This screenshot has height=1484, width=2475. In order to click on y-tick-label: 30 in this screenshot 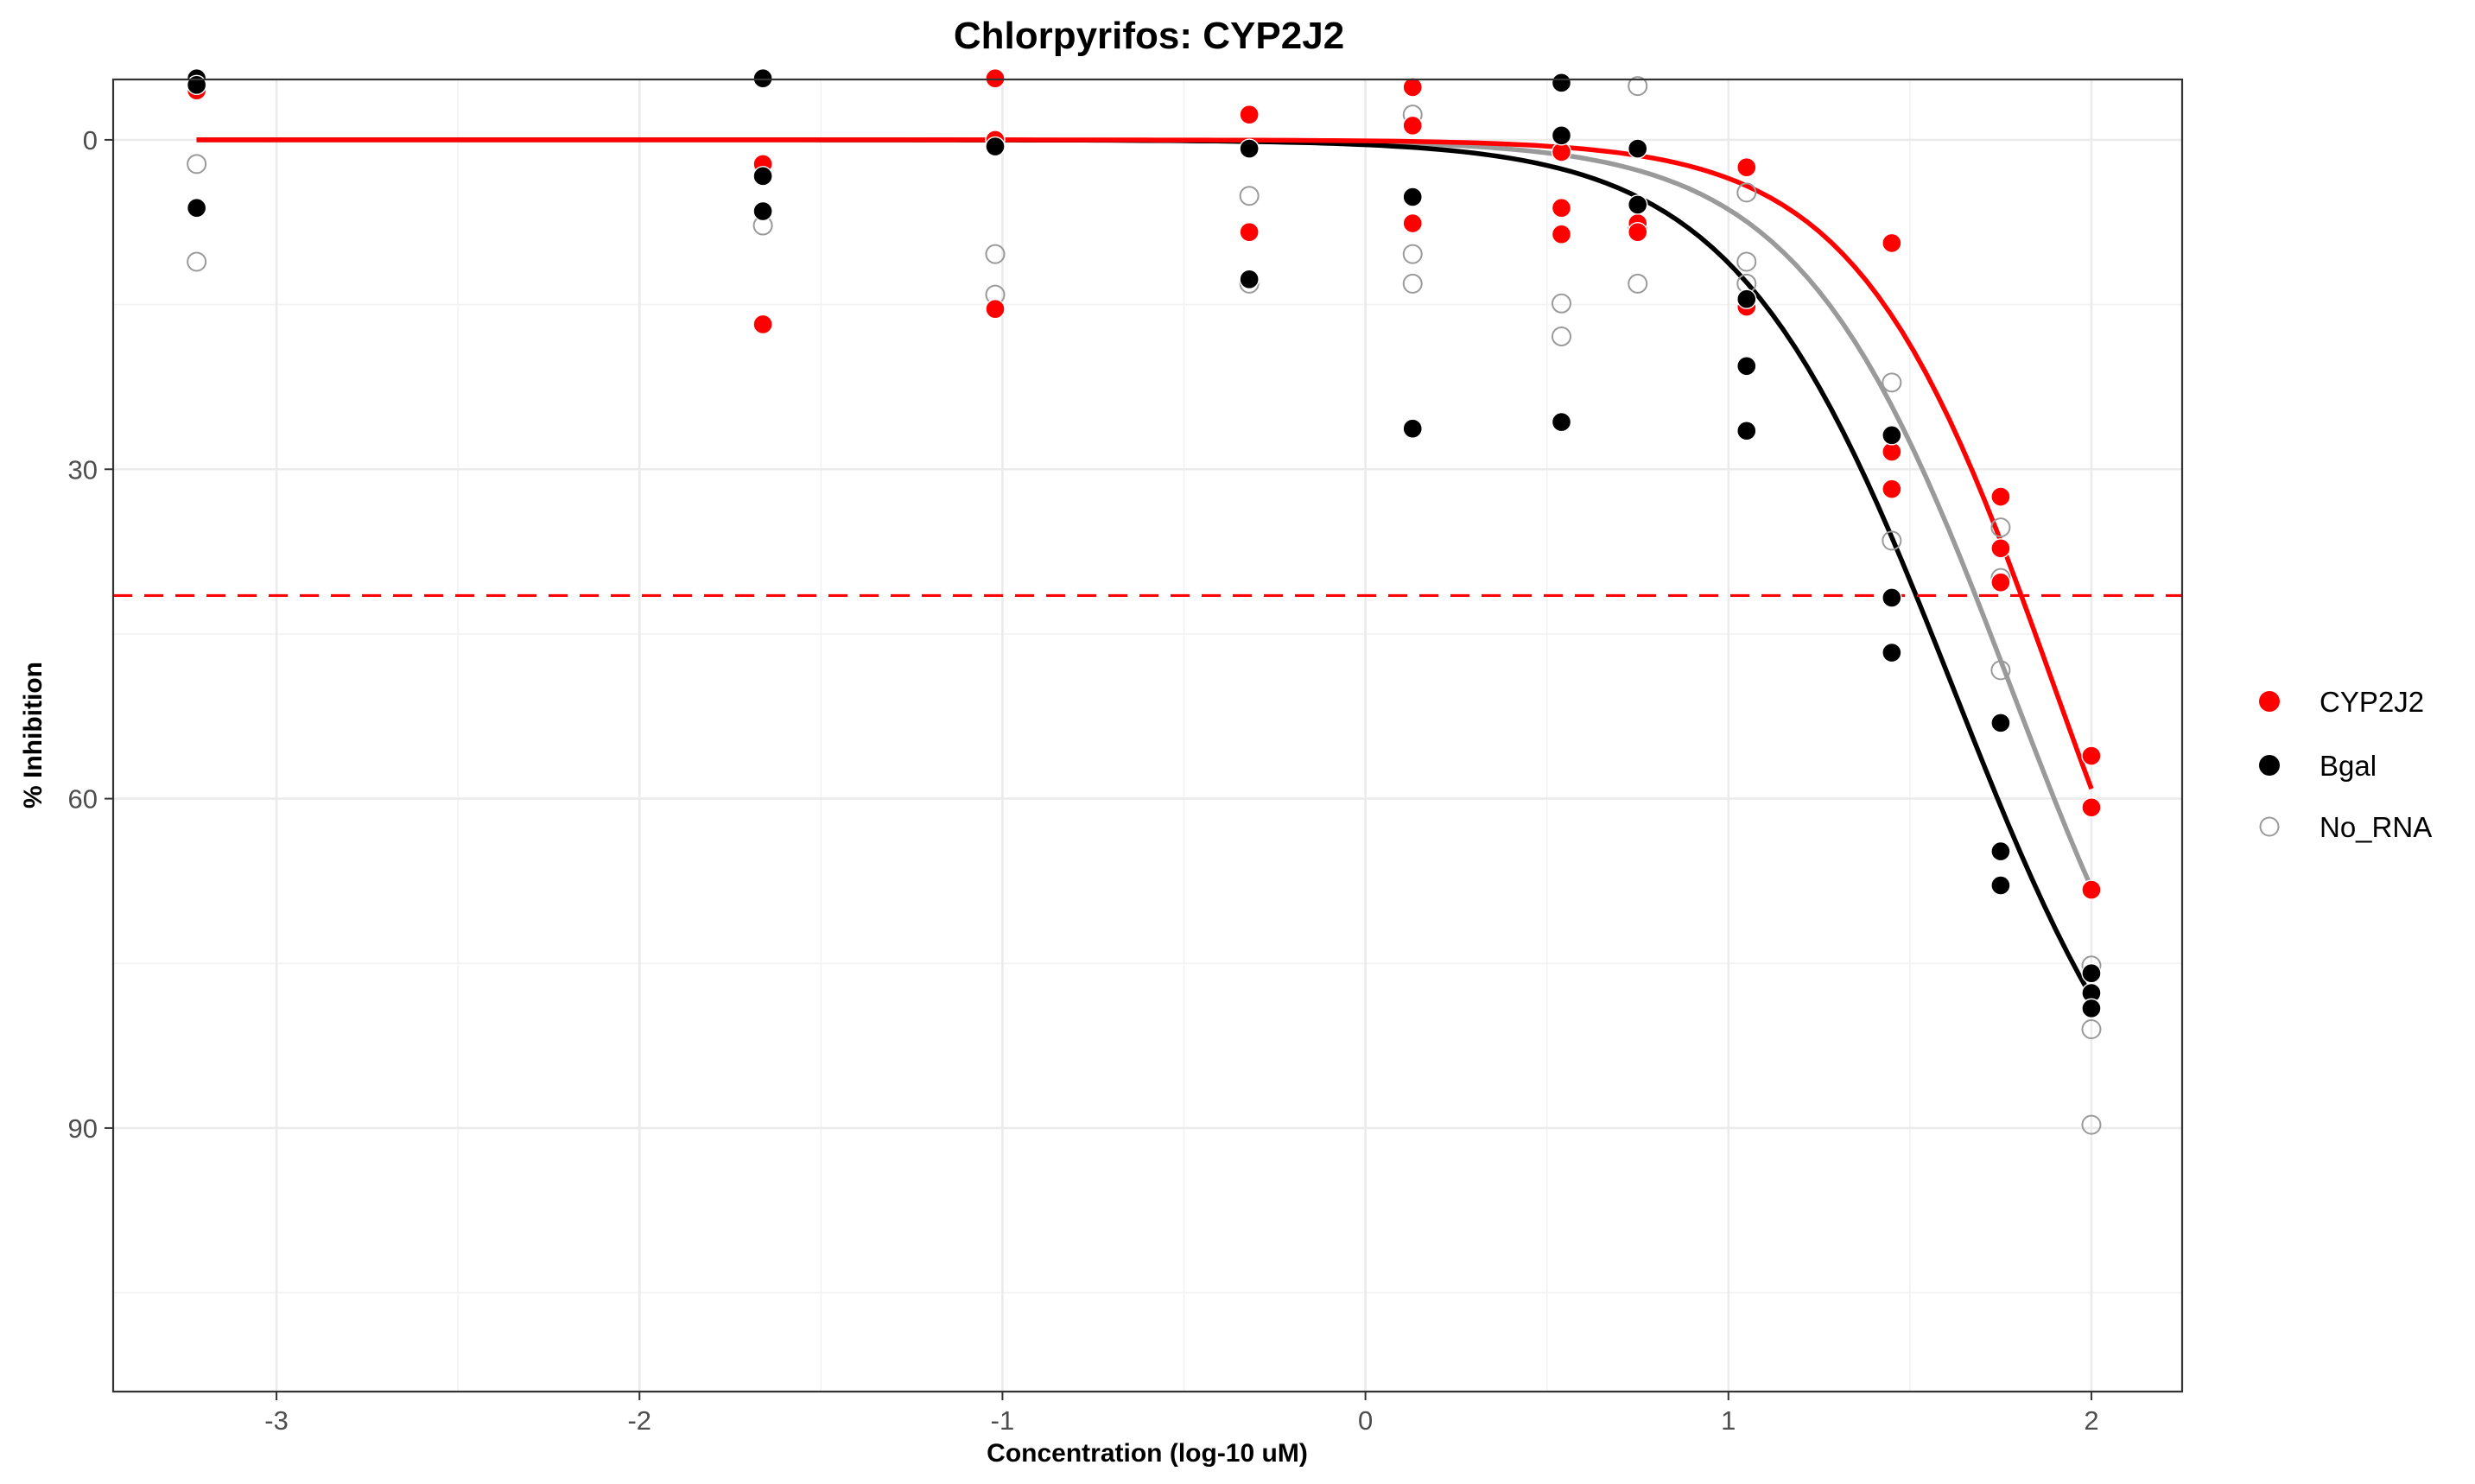, I will do `click(83, 469)`.